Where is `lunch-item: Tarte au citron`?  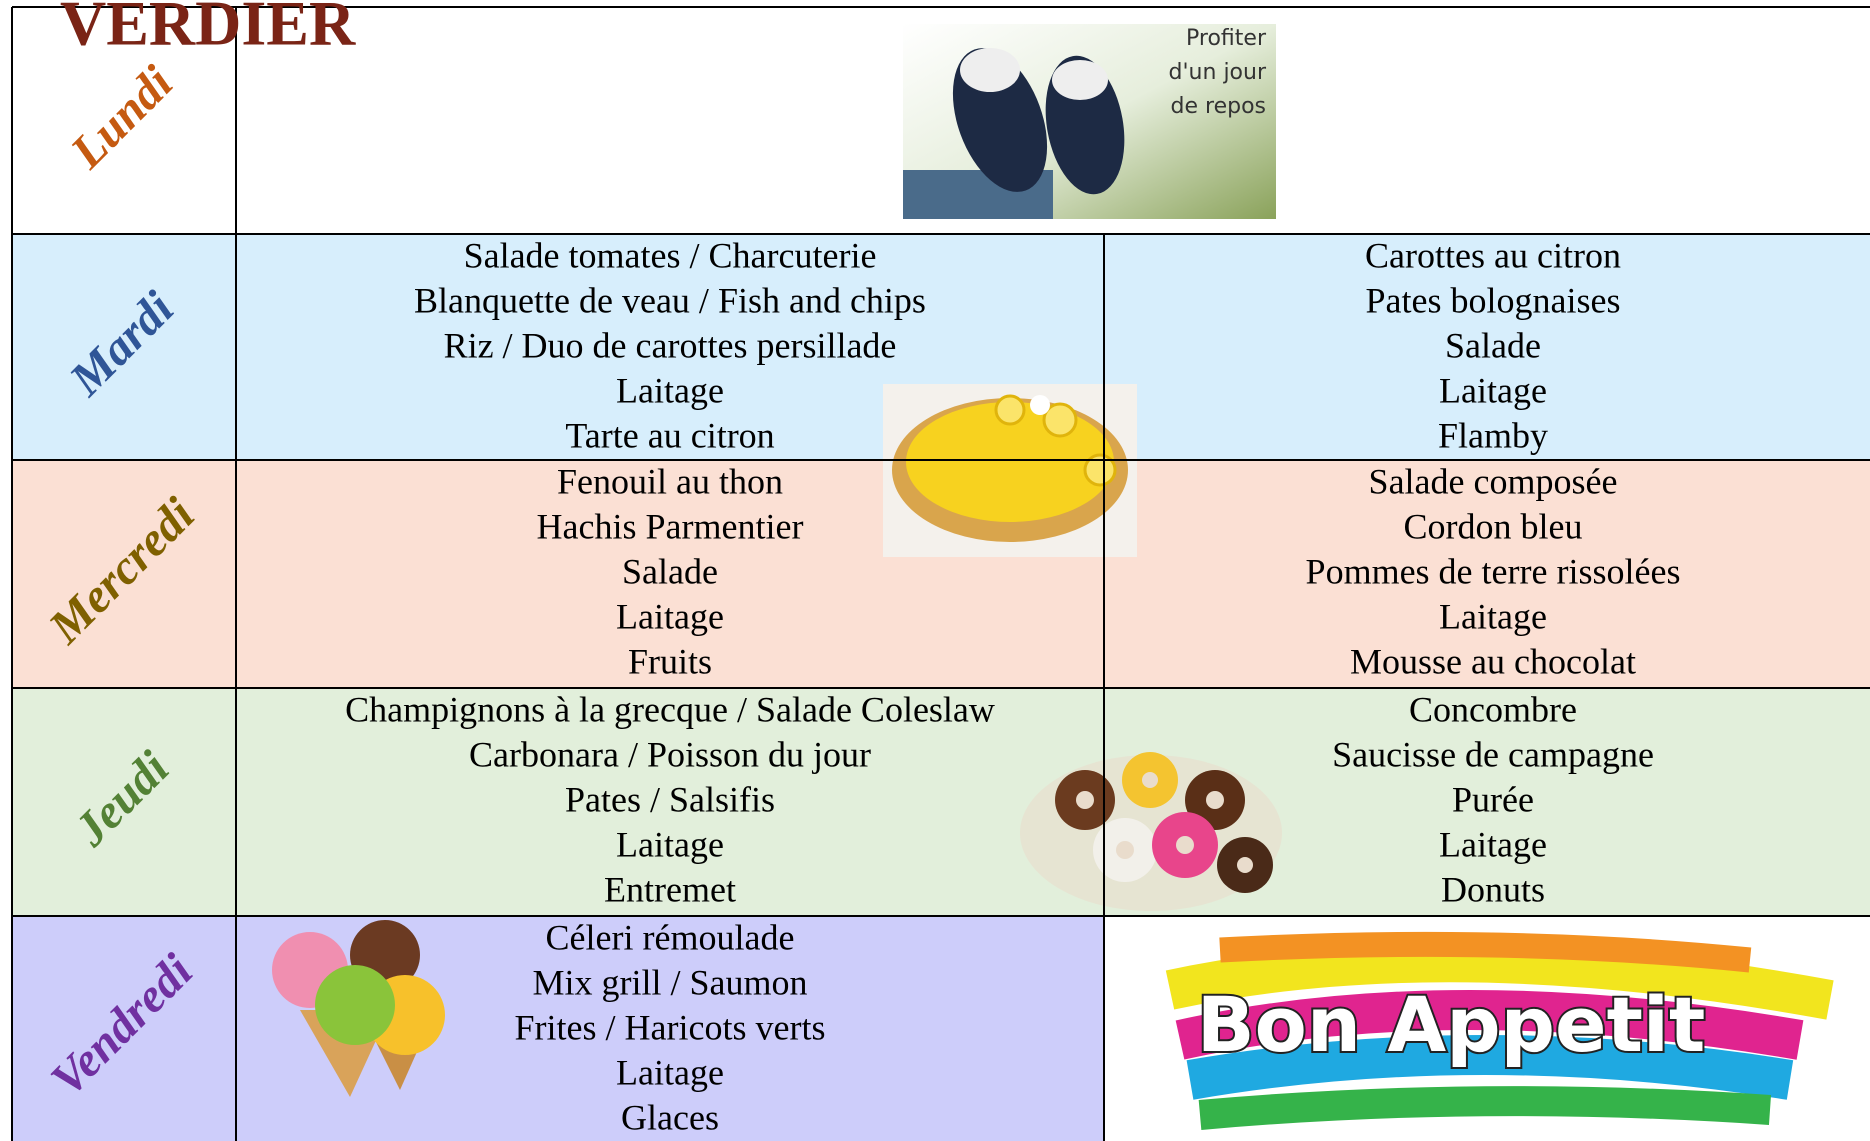 lunch-item: Tarte au citron is located at coordinates (669, 435).